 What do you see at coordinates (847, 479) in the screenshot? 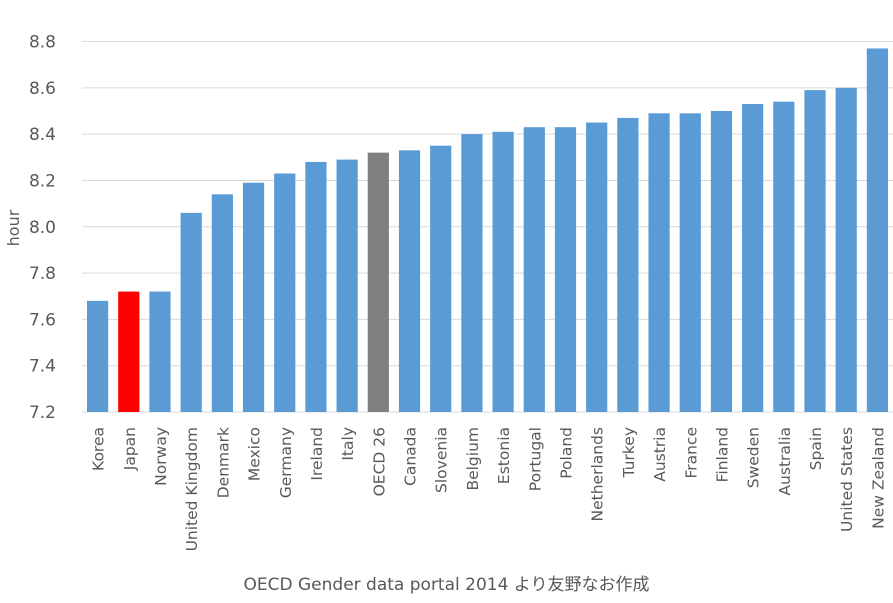
I see `x-tick-label: United States` at bounding box center [847, 479].